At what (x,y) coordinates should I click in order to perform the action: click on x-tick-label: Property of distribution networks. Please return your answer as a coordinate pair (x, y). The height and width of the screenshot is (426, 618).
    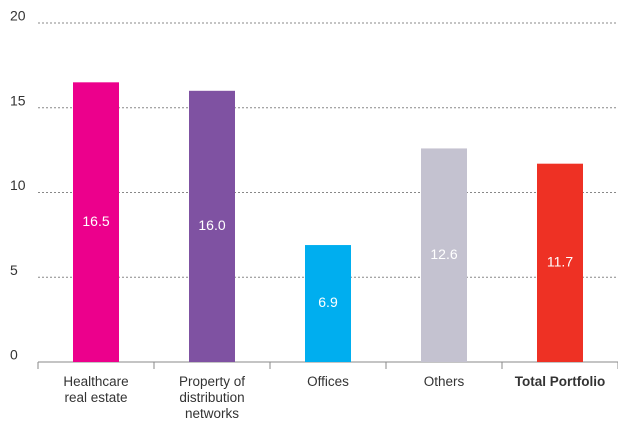
    Looking at the image, I should click on (212, 397).